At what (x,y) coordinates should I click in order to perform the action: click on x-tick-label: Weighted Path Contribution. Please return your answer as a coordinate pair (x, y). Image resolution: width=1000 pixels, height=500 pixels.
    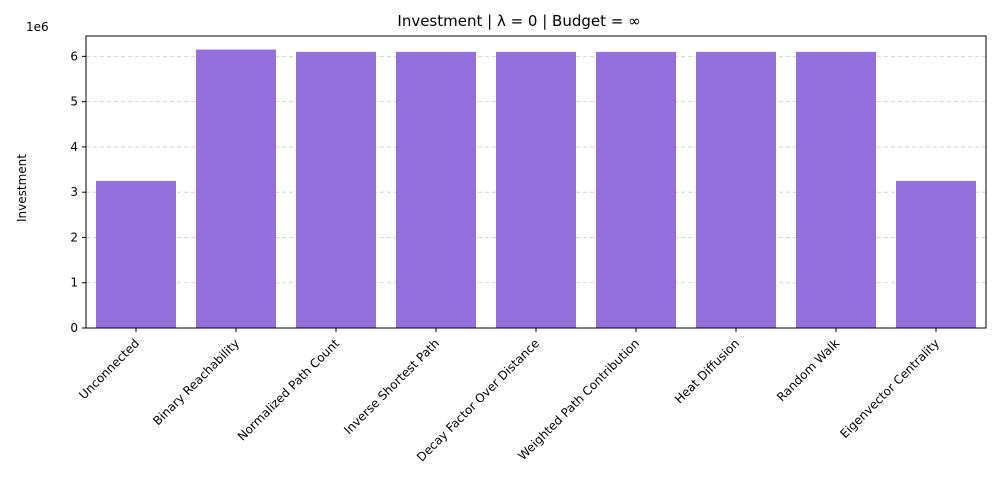
    Looking at the image, I should click on (578, 399).